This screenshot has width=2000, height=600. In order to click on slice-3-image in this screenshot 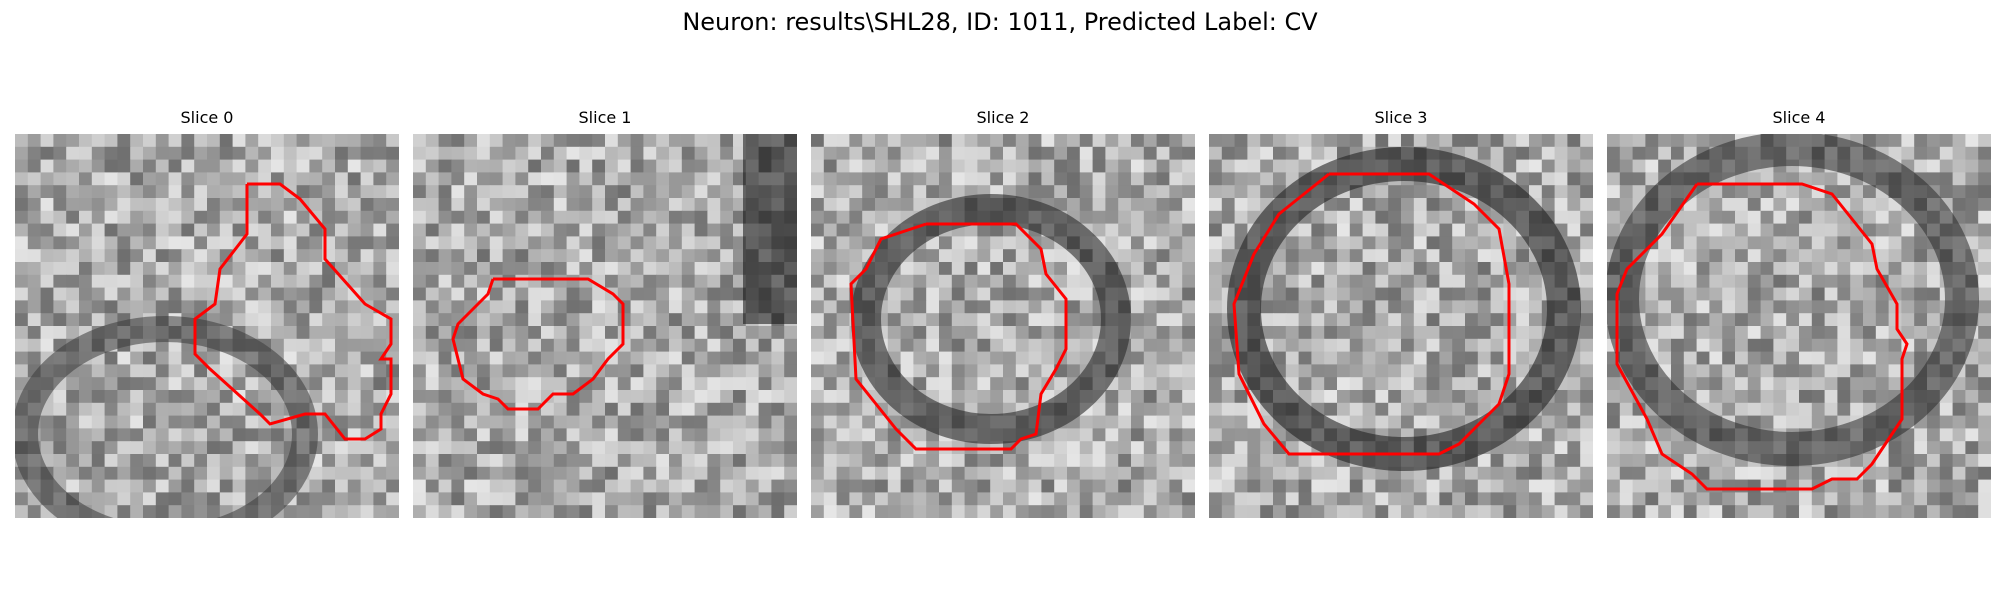, I will do `click(1401, 326)`.